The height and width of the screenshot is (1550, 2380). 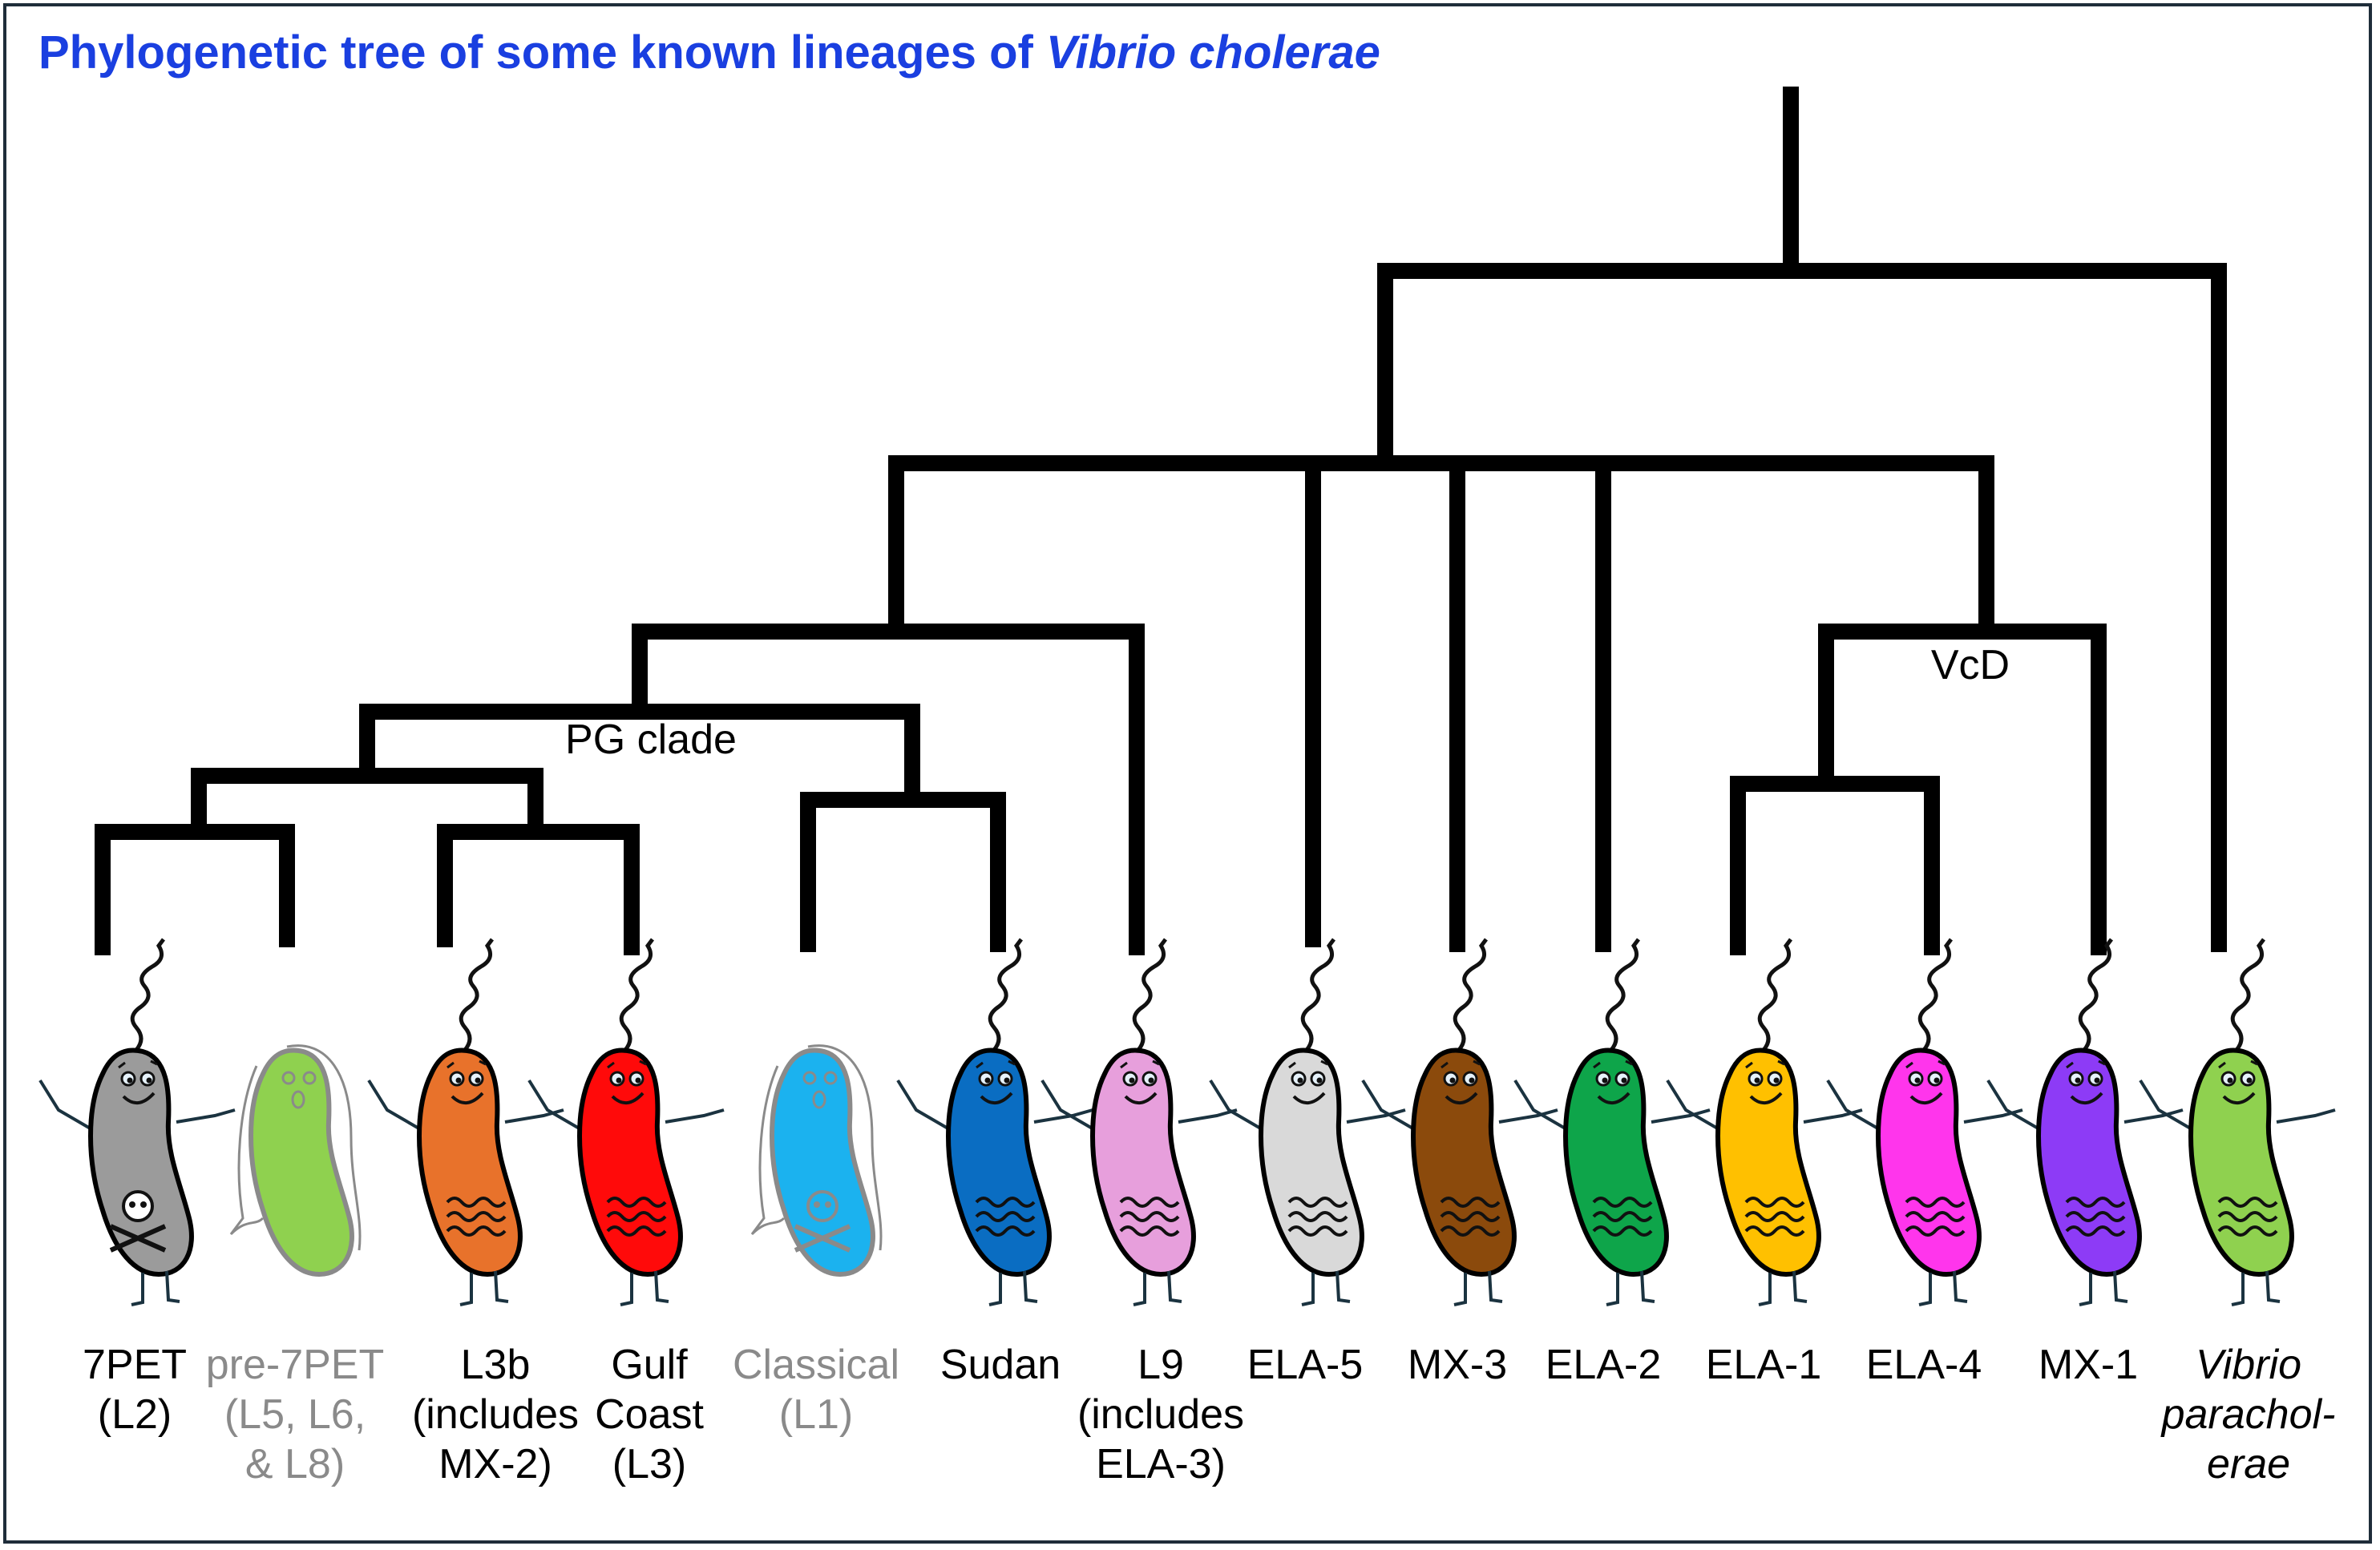 I want to click on lineage-label-sudan: Sudan, so click(x=1000, y=1365).